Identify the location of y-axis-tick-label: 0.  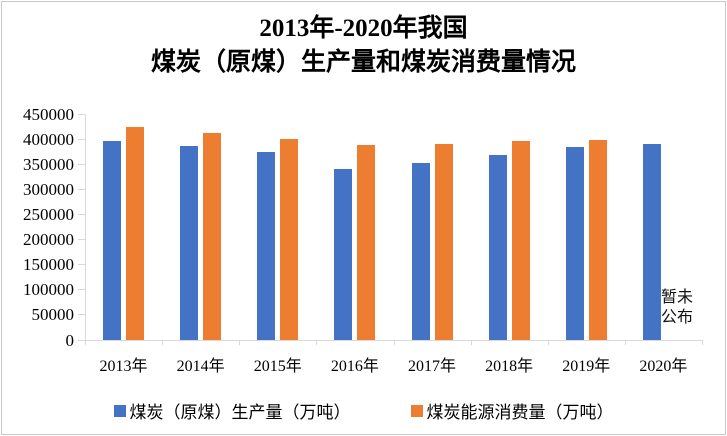
(70, 340).